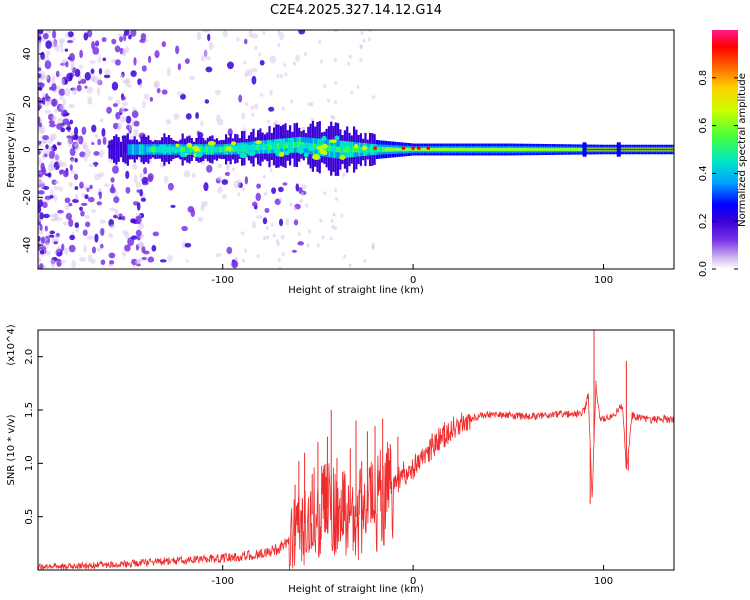 Image resolution: width=750 pixels, height=600 pixels. Describe the element at coordinates (356, 589) in the screenshot. I see `snr-x-label: Height of straight line (km)` at that location.